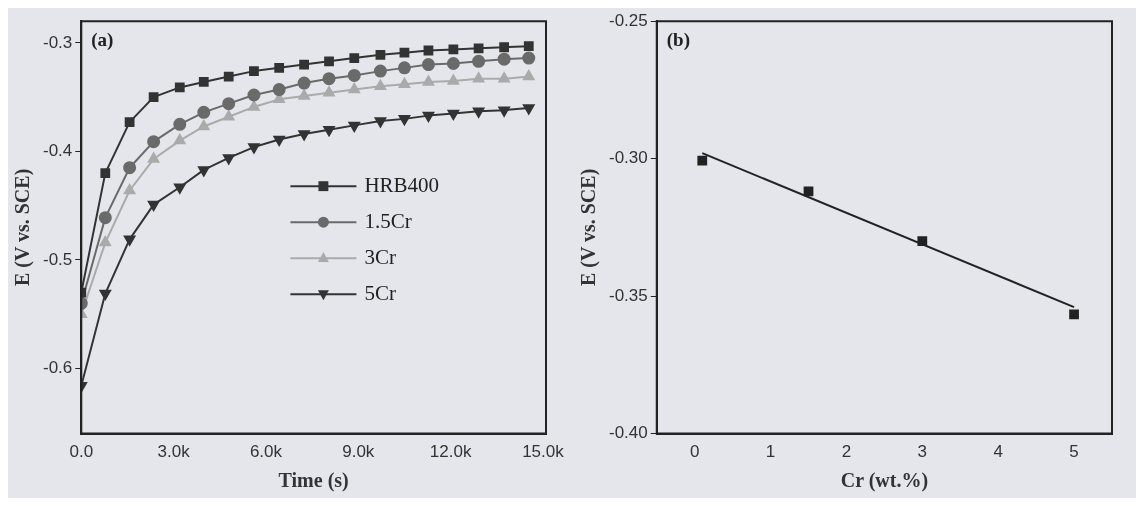  What do you see at coordinates (58, 259) in the screenshot?
I see `y-tick-label: -0.5` at bounding box center [58, 259].